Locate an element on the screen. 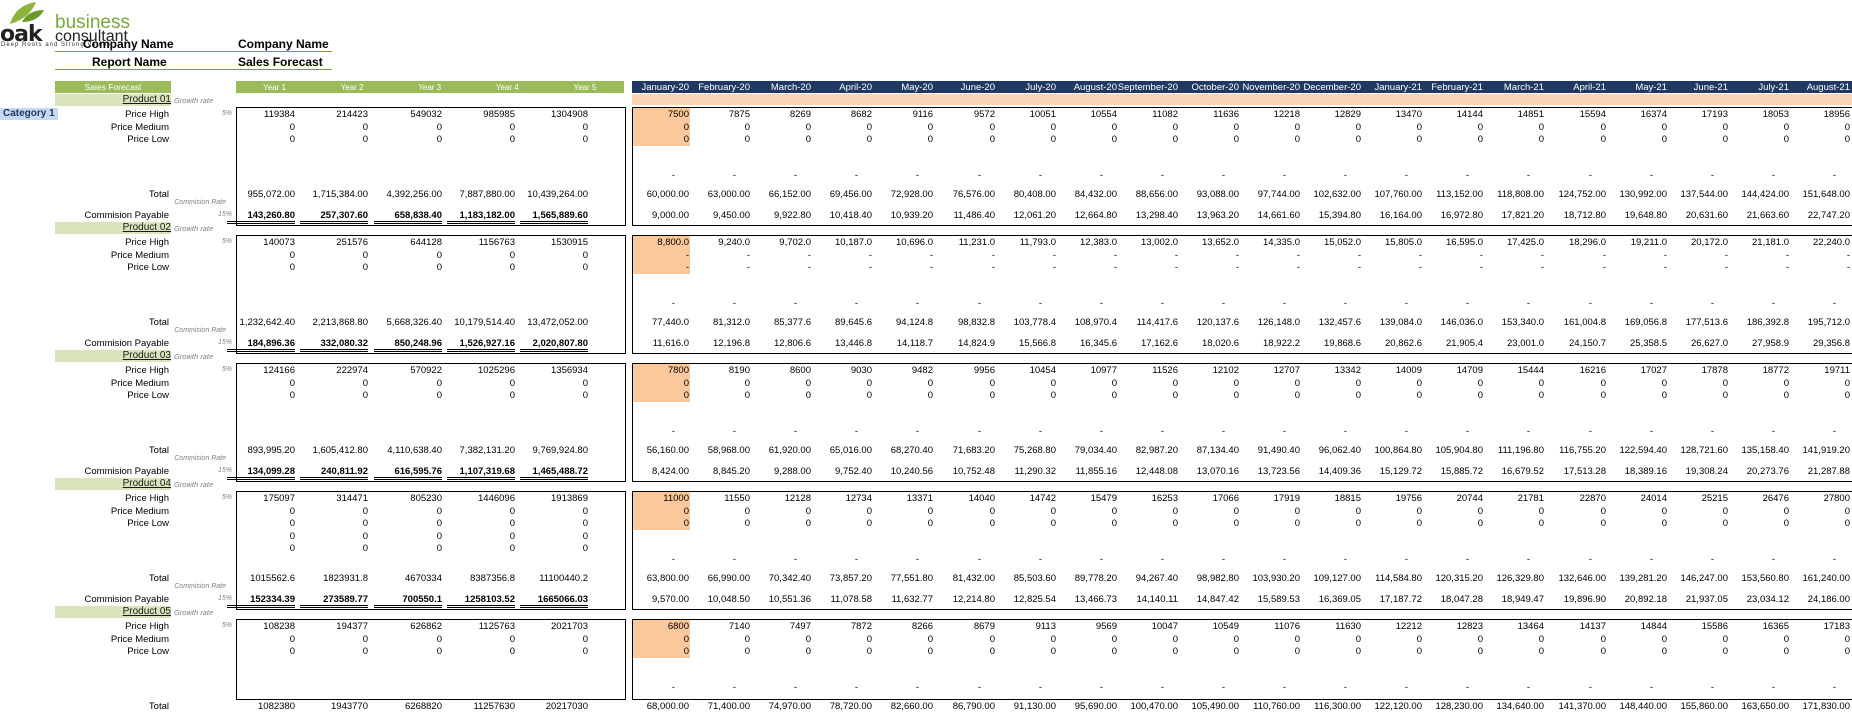 The width and height of the screenshot is (1852, 712). year-commission-cell: 1,565,889.60 is located at coordinates (554, 217).